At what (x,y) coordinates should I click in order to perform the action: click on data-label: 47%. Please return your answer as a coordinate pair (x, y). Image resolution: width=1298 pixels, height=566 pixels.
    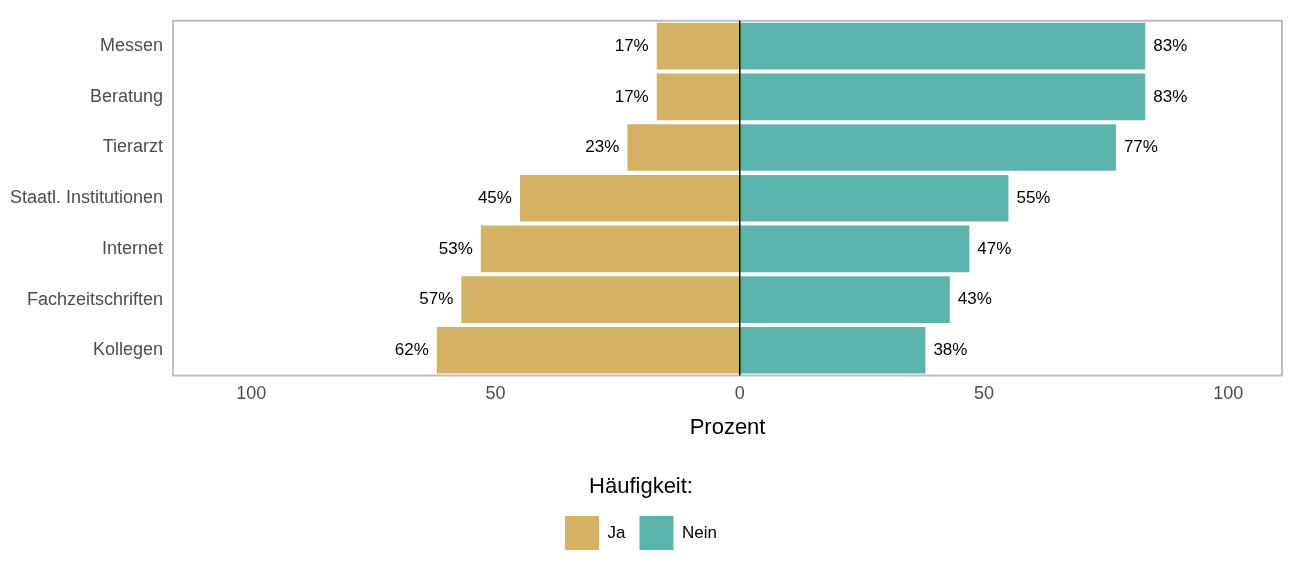
    Looking at the image, I should click on (994, 248).